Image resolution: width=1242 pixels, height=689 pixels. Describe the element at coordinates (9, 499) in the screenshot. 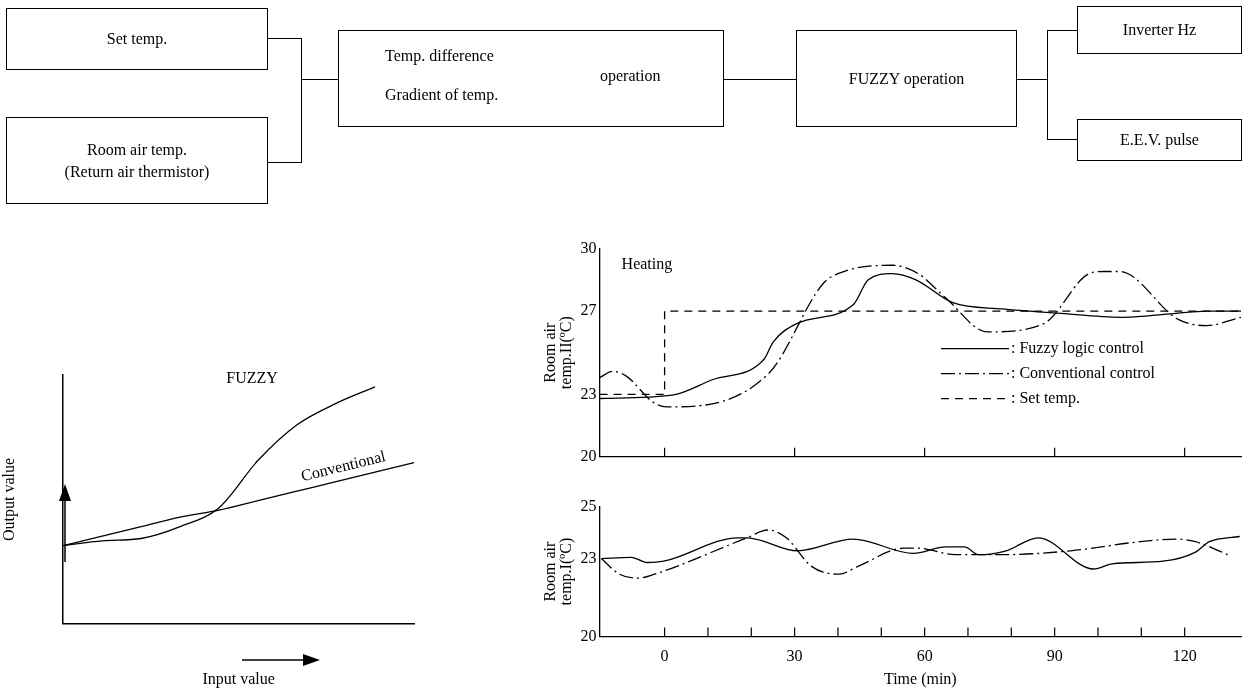

I see `y-axis-title: Output value` at that location.